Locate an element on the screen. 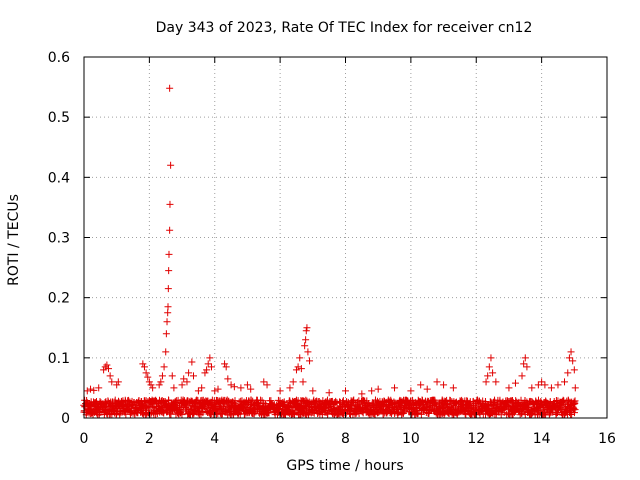 The image size is (640, 480). x-tick-label: 6 is located at coordinates (280, 439).